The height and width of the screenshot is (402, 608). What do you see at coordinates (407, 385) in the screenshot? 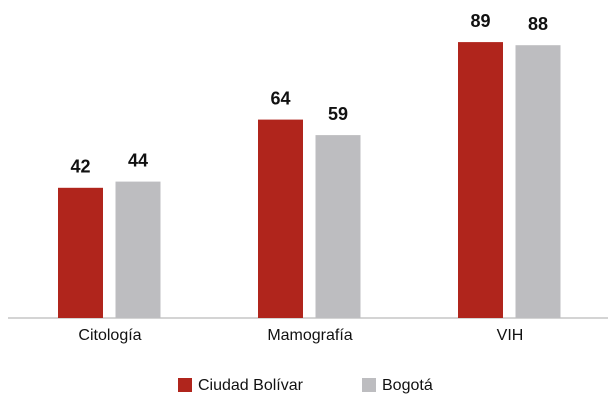
I see `legend-label: Bogotá` at bounding box center [407, 385].